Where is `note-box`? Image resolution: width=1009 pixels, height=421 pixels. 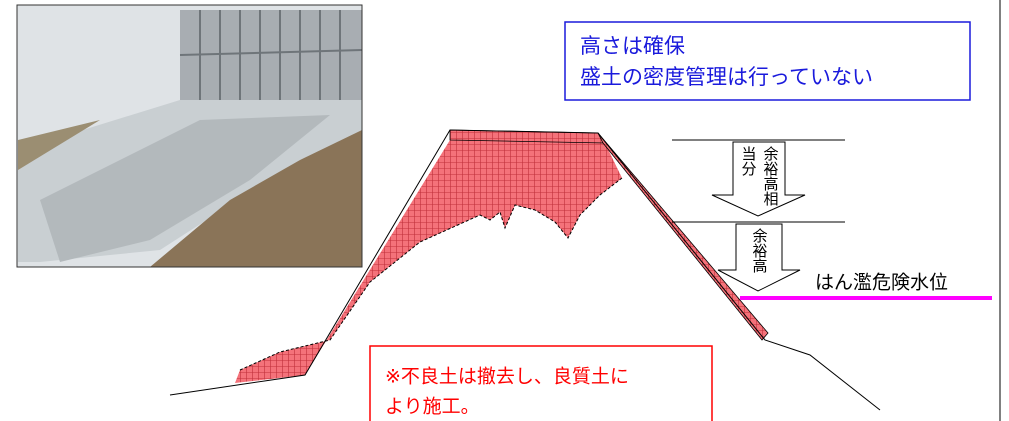
note-box is located at coordinates (541, 383).